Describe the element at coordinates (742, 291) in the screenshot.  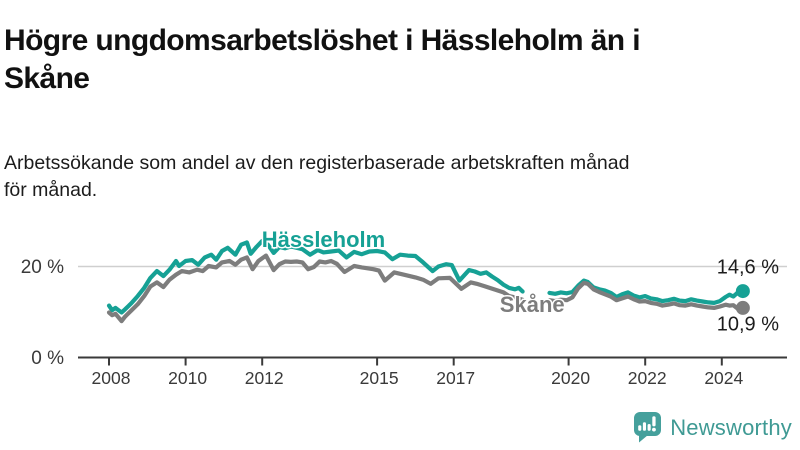
I see `end-dot-hässleholm` at that location.